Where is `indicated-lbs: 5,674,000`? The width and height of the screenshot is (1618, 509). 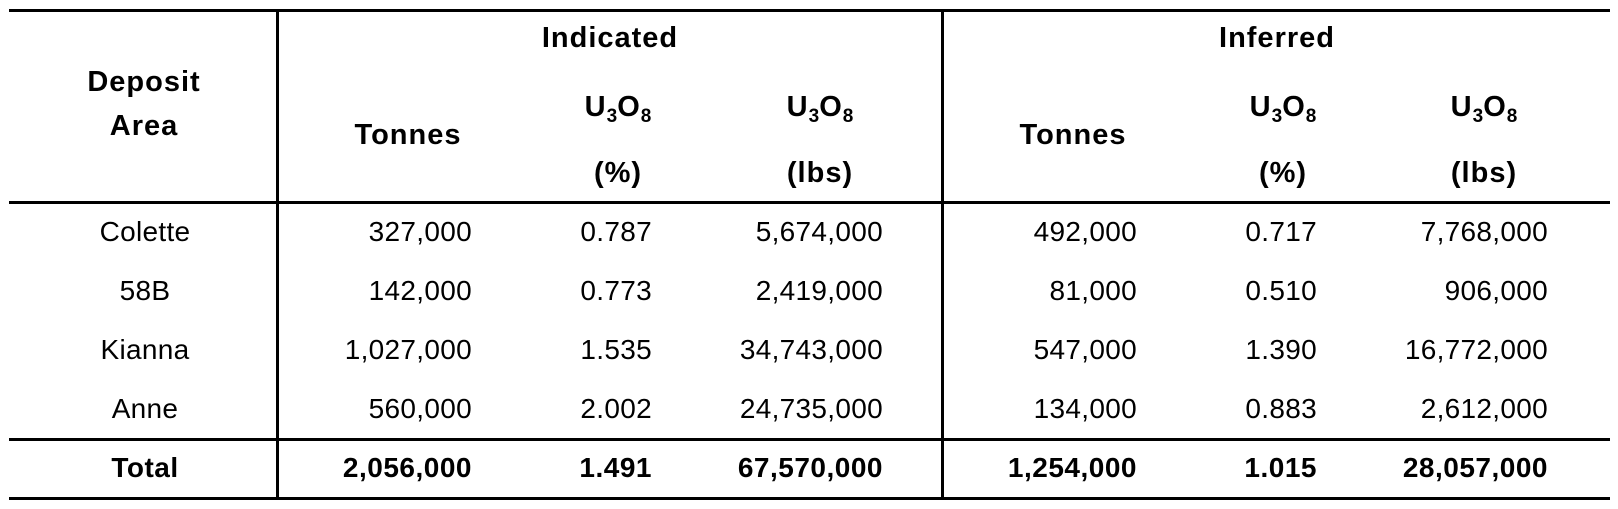 indicated-lbs: 5,674,000 is located at coordinates (819, 231).